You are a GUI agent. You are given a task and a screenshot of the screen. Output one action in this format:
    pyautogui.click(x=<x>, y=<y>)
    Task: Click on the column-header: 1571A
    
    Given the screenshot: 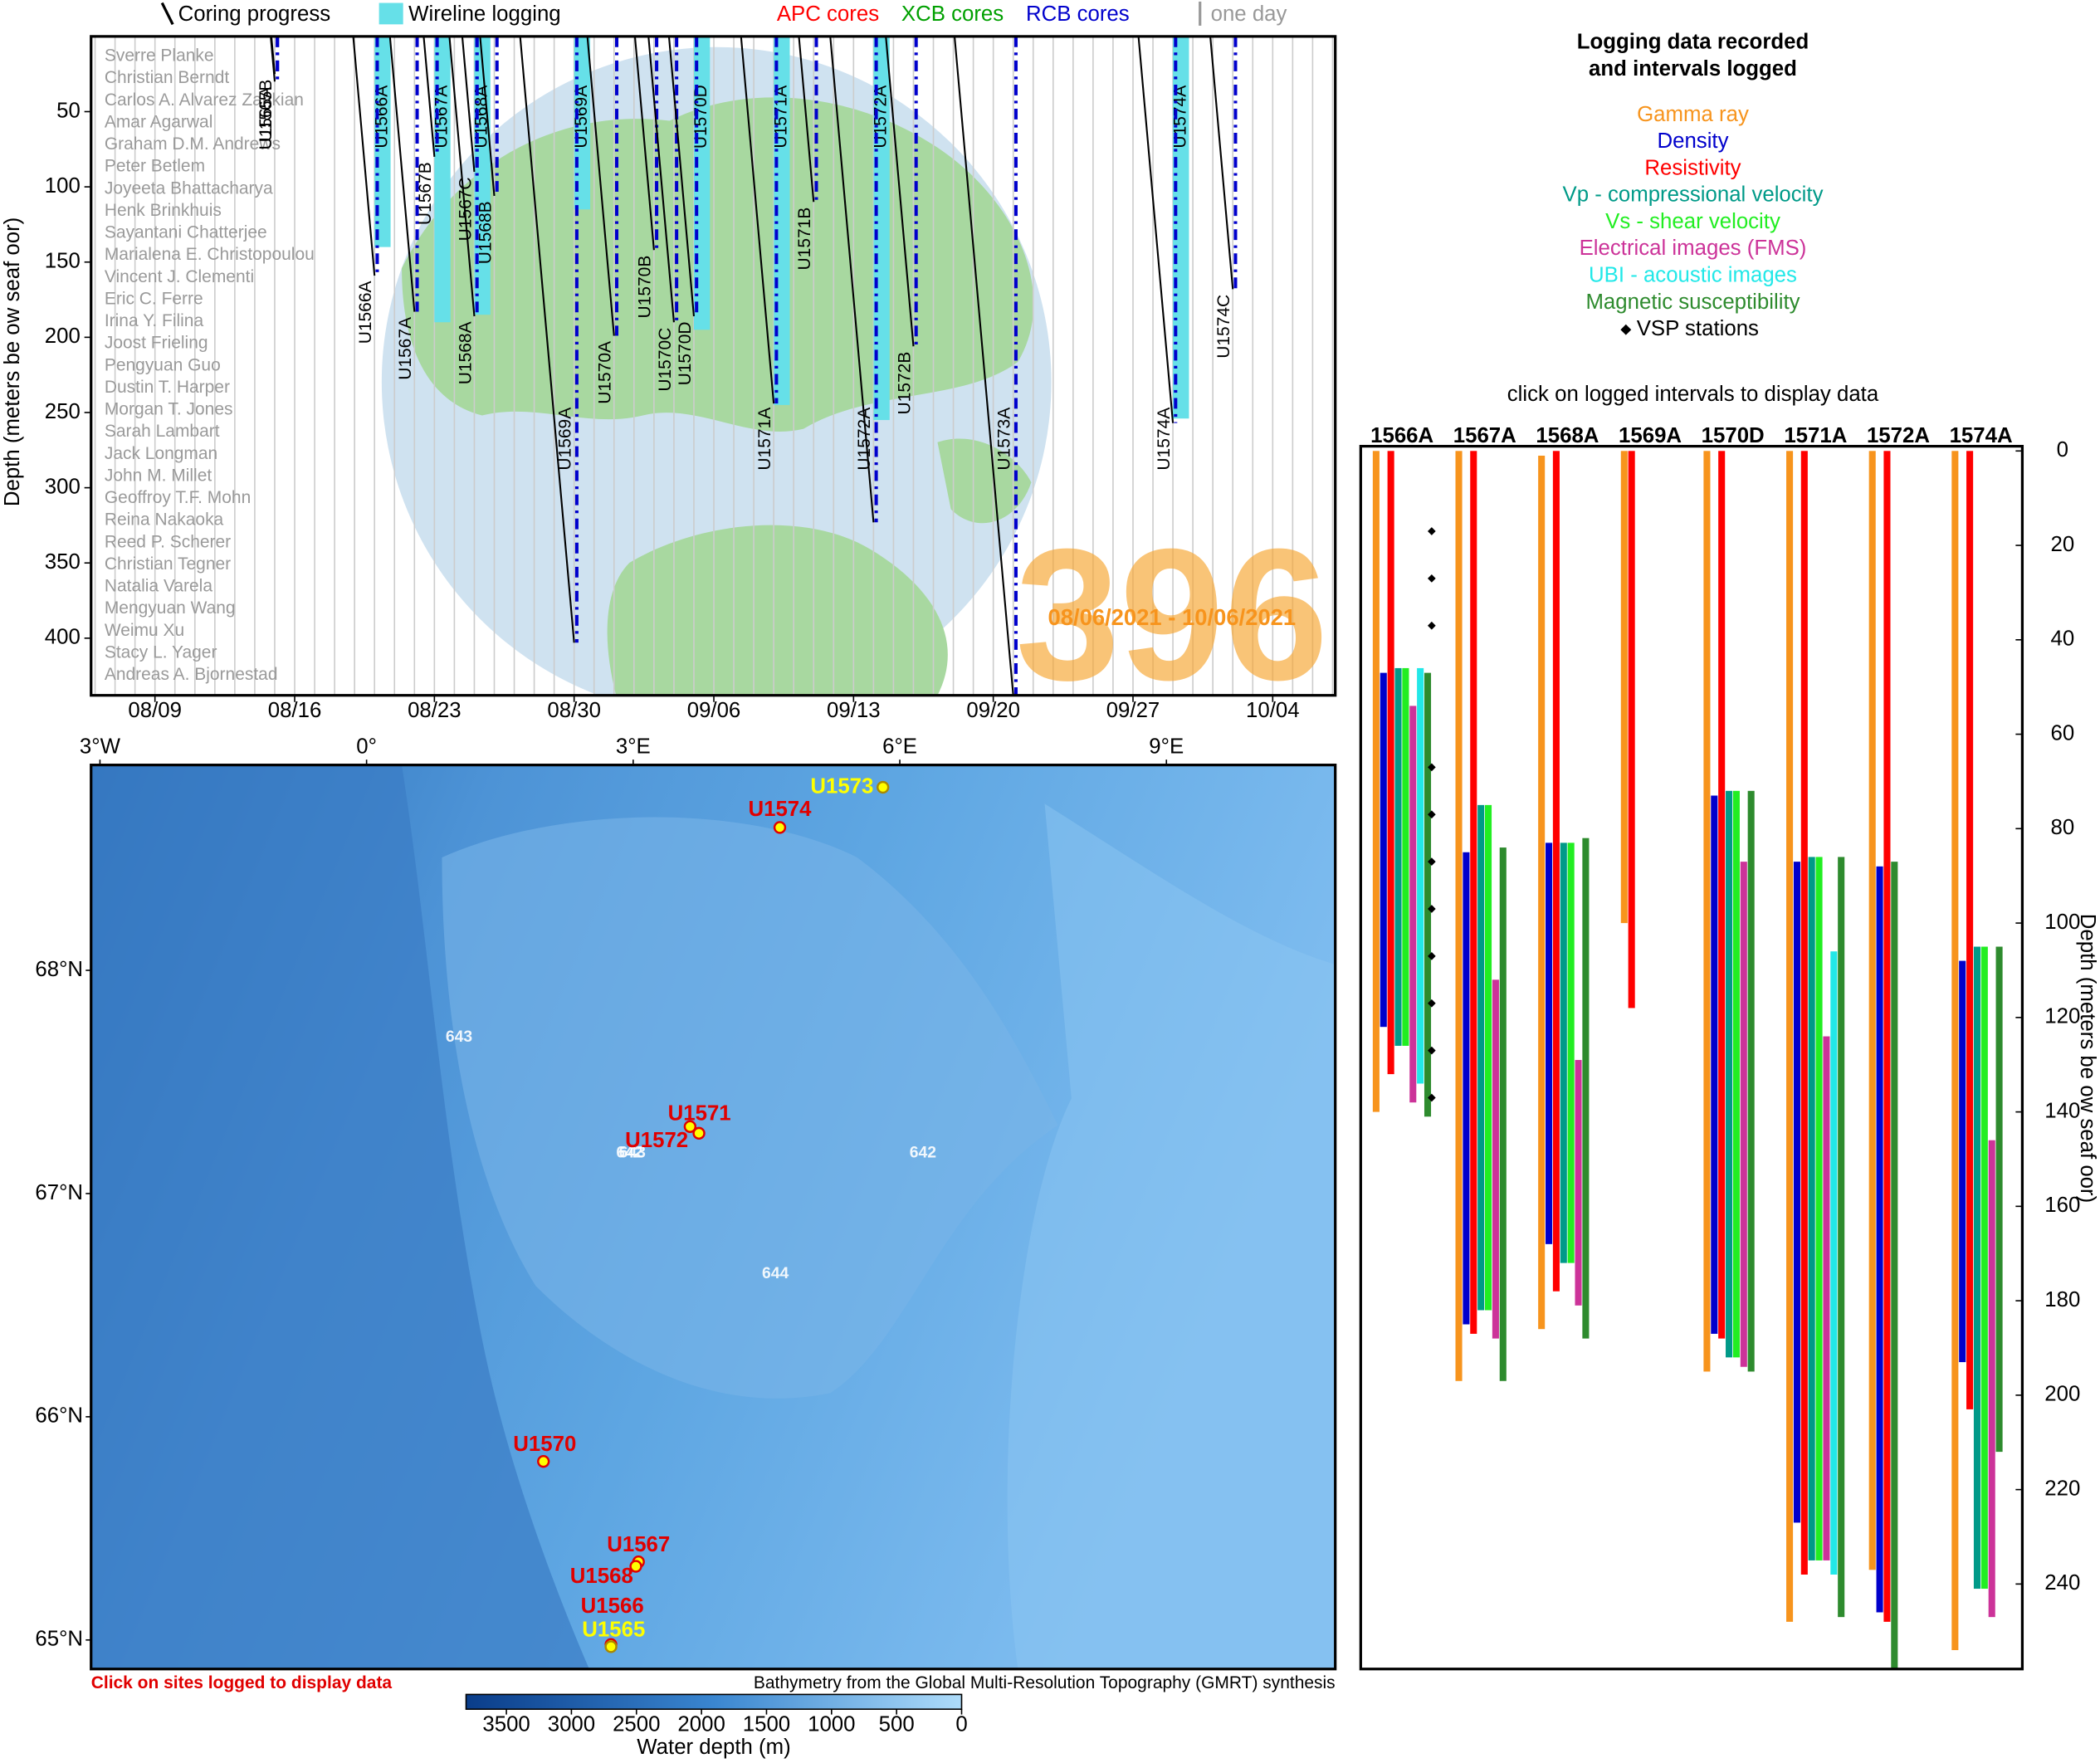 What is the action you would take?
    pyautogui.click(x=1815, y=435)
    